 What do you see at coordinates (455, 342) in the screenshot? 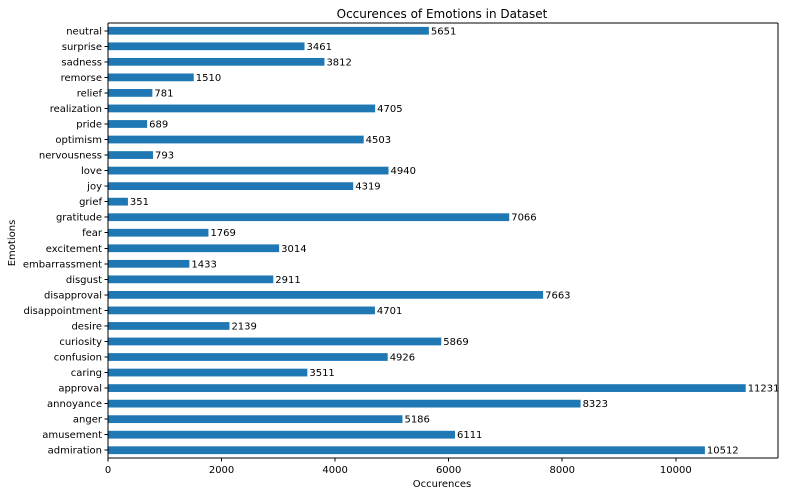
I see `data-label-curiosity: 5869` at bounding box center [455, 342].